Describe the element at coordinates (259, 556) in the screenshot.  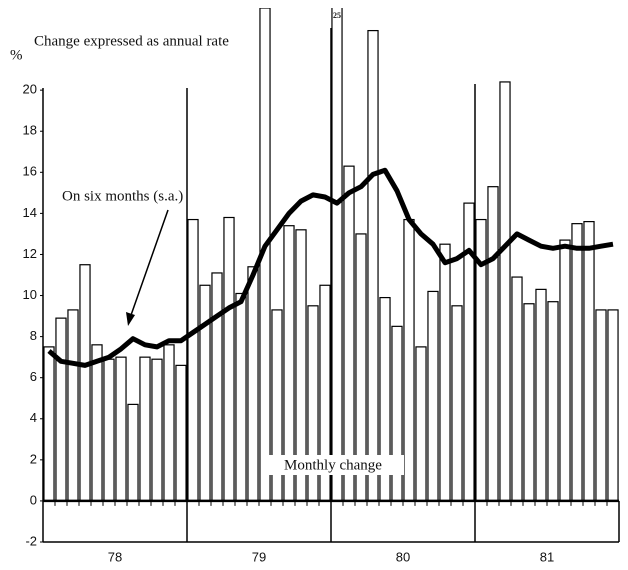
I see `x-year-label: 79` at that location.